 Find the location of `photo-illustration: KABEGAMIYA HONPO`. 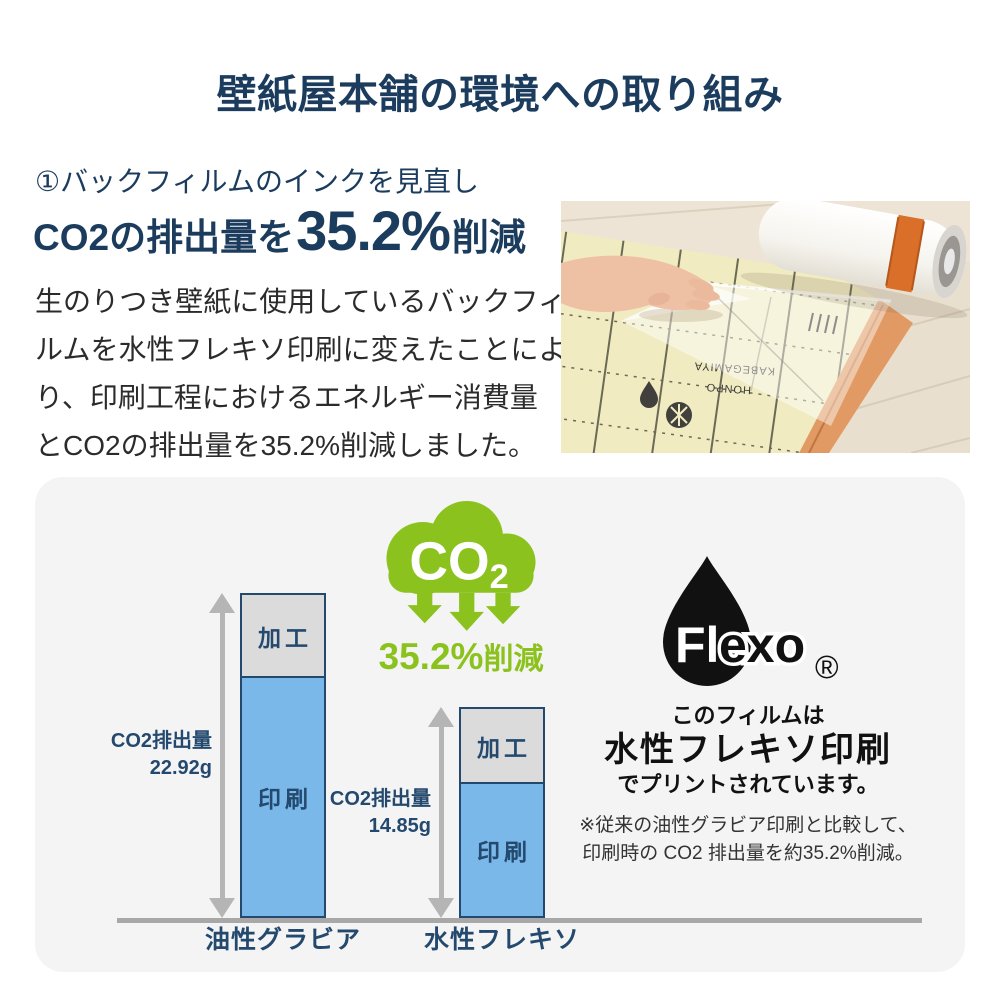

photo-illustration: KABEGAMIYA HONPO is located at coordinates (765, 327).